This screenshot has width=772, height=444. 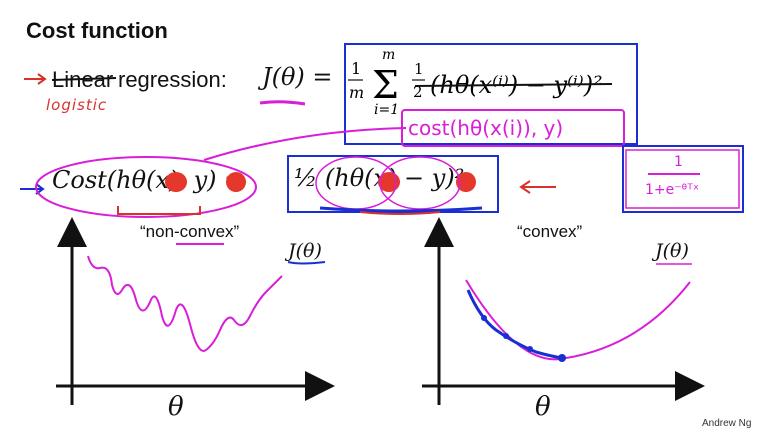 What do you see at coordinates (148, 180) in the screenshot?
I see `cost-equation-lhs: Cost(hθ(x), y) =` at bounding box center [148, 180].